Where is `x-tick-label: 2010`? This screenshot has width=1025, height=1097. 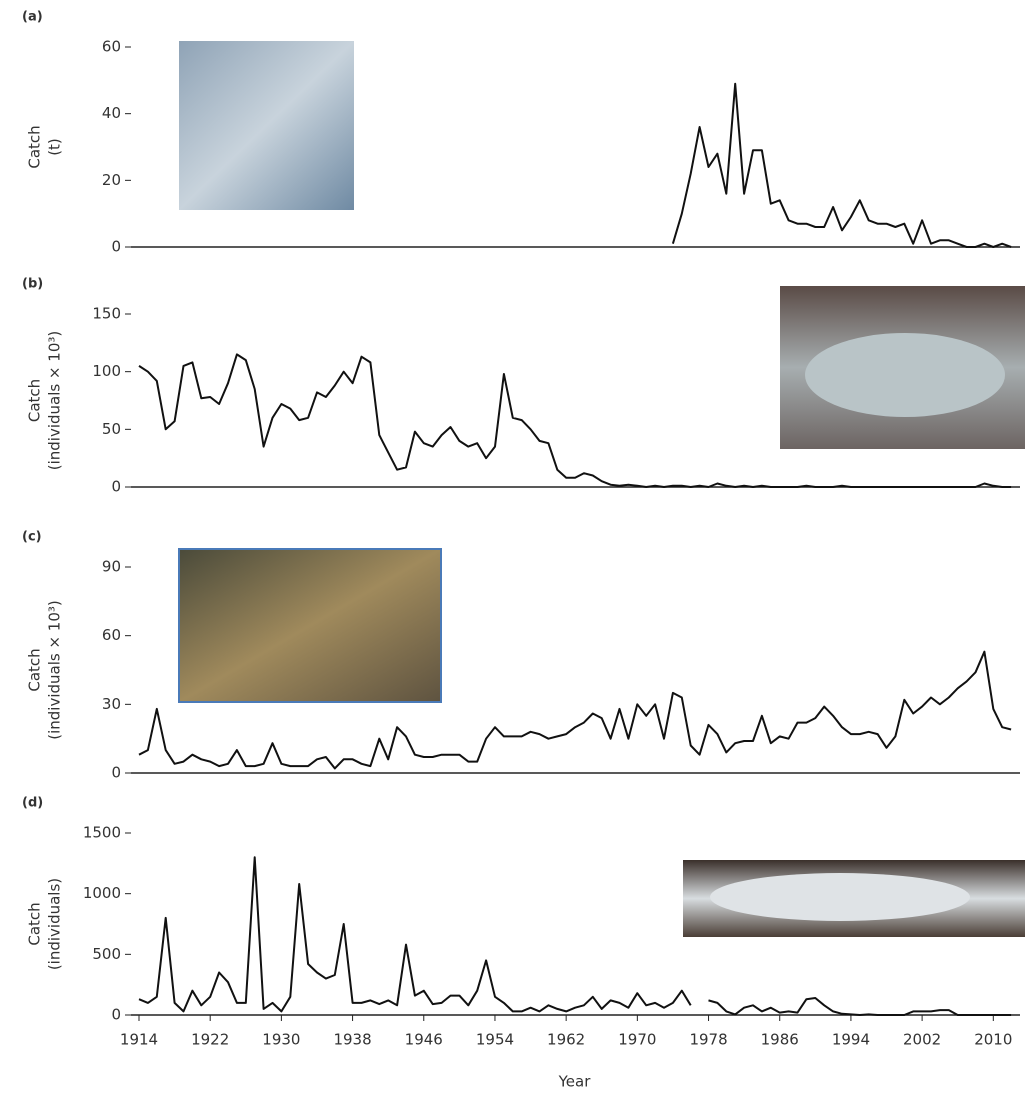 x-tick-label: 2010 is located at coordinates (993, 1040).